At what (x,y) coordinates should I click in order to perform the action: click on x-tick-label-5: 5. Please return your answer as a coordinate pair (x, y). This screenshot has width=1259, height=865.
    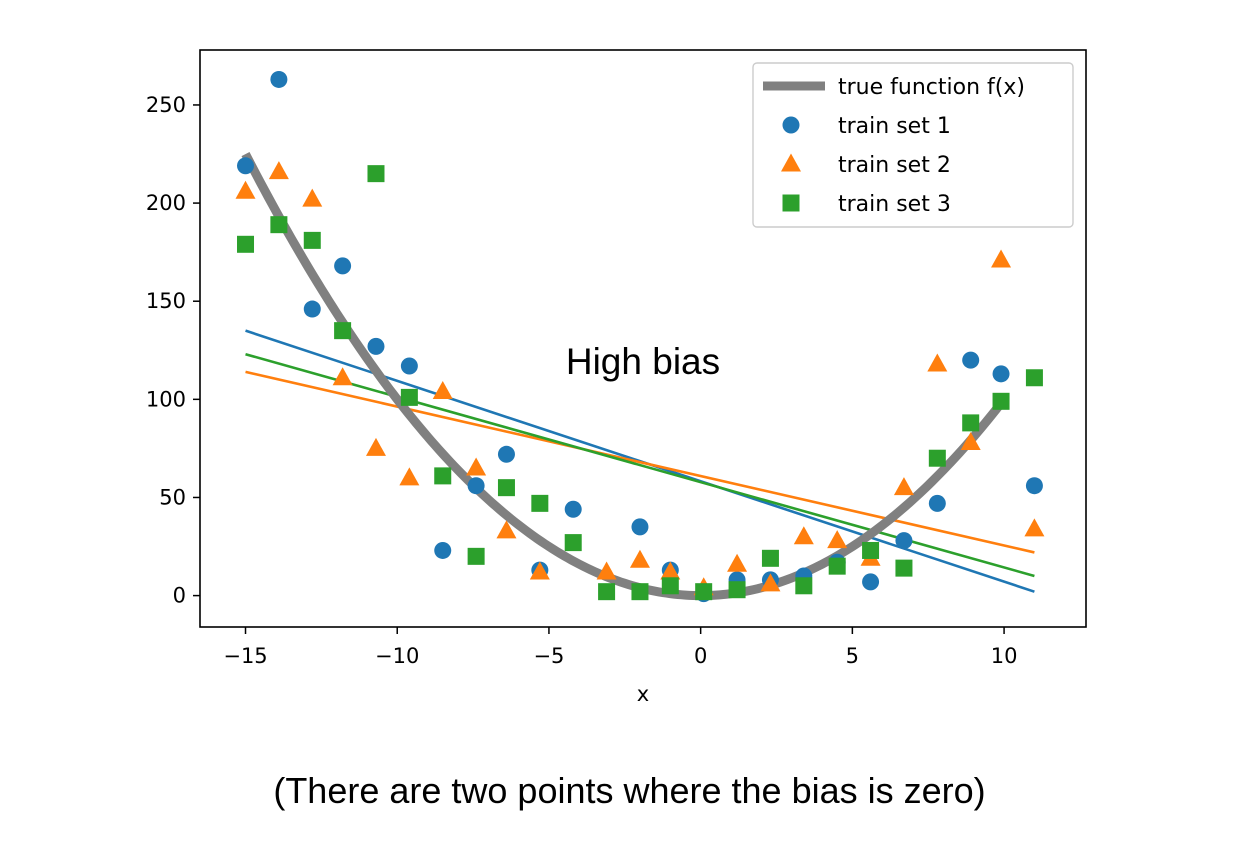
    Looking at the image, I should click on (852, 656).